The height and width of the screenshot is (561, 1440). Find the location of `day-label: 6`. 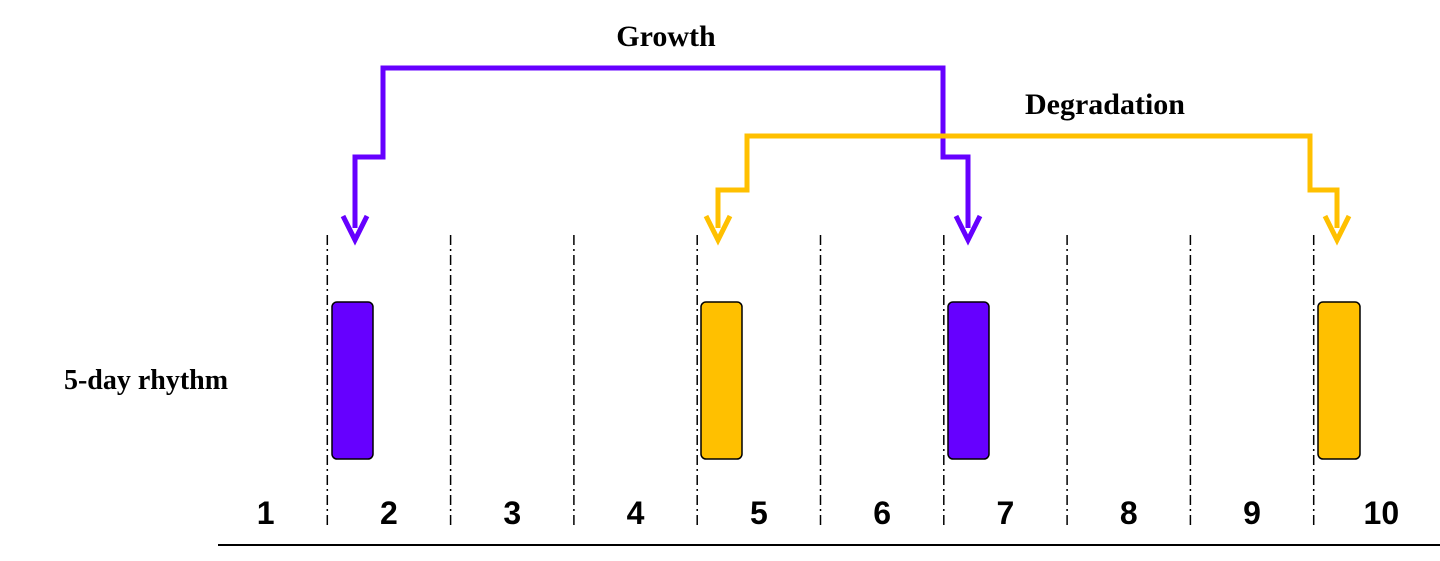

day-label: 6 is located at coordinates (882, 513).